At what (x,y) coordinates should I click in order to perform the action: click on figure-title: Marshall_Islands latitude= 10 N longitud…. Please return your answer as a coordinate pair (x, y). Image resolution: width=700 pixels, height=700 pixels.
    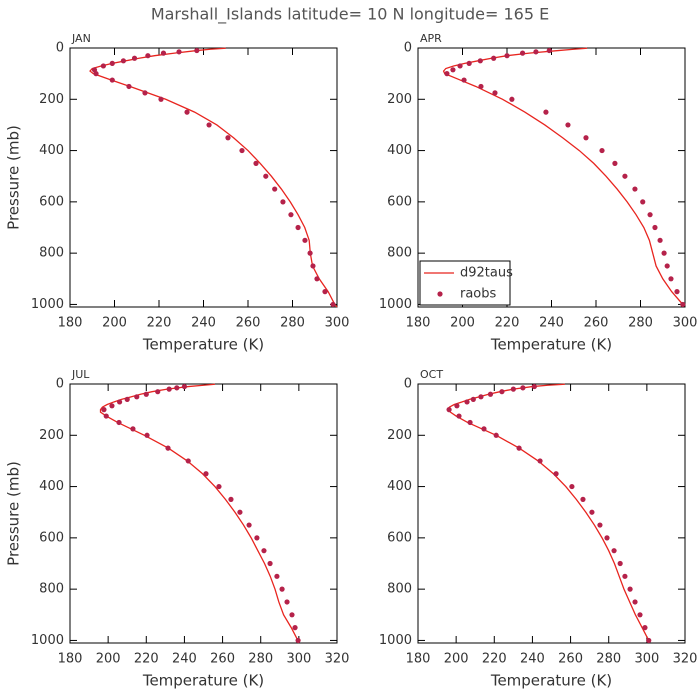
    Looking at the image, I should click on (350, 15).